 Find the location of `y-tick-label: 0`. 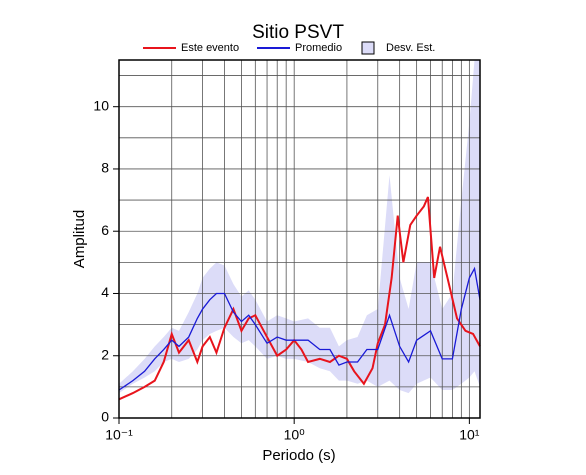

y-tick-label: 0 is located at coordinates (105, 417).